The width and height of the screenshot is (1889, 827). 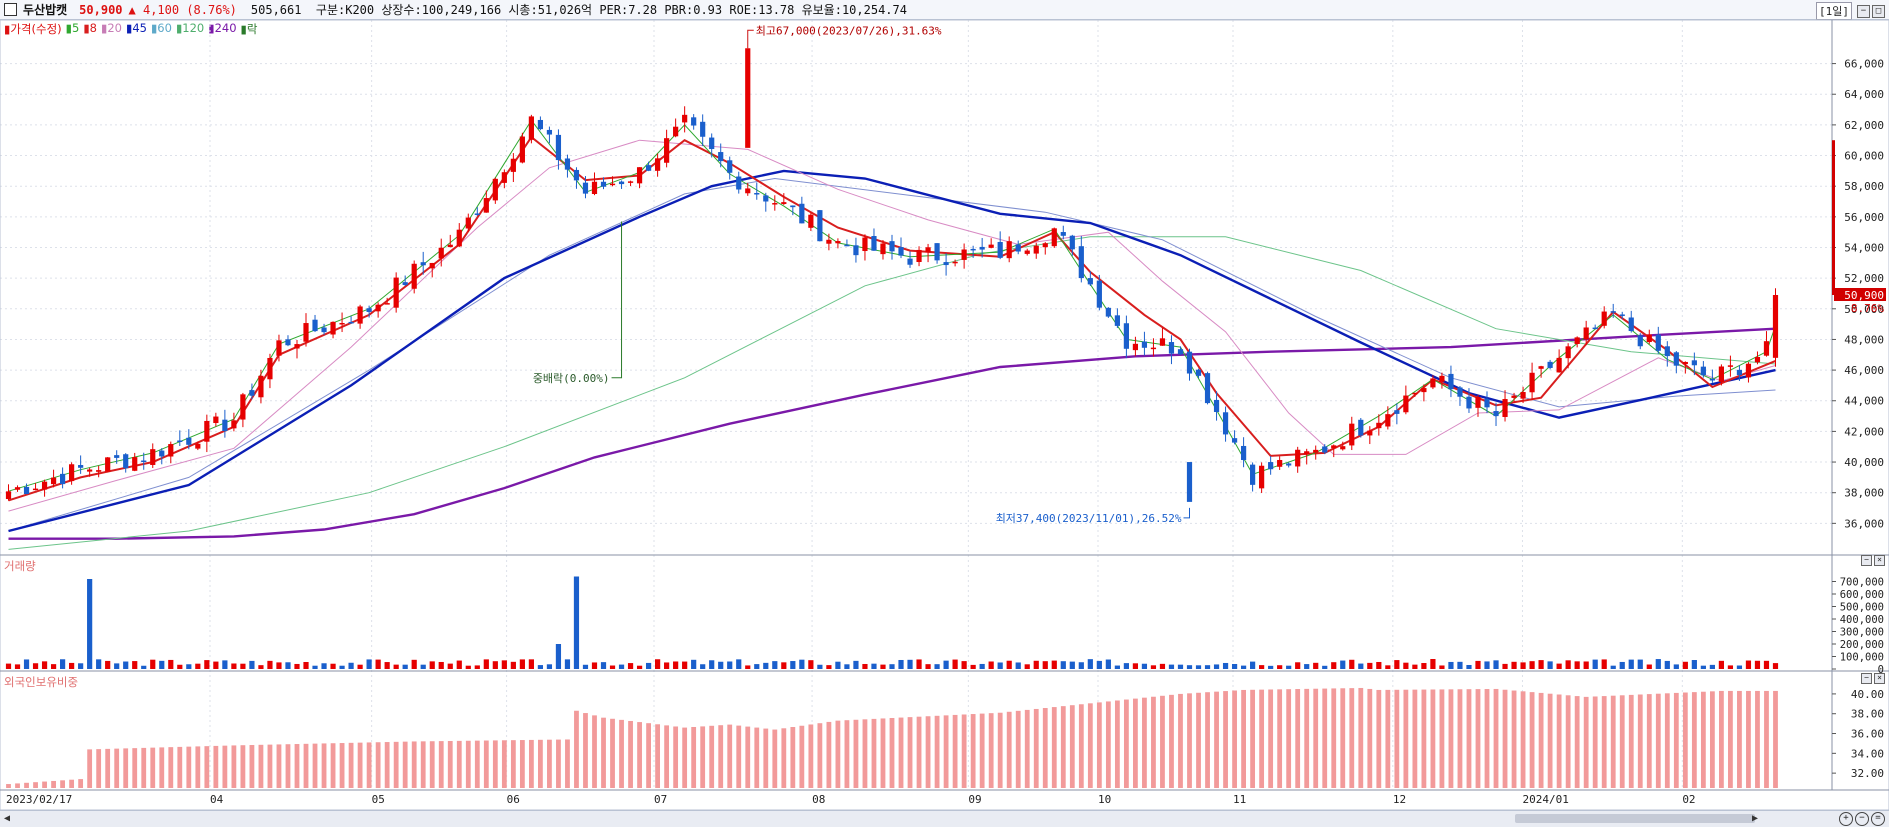 I want to click on rak-marker, so click(x=617, y=300).